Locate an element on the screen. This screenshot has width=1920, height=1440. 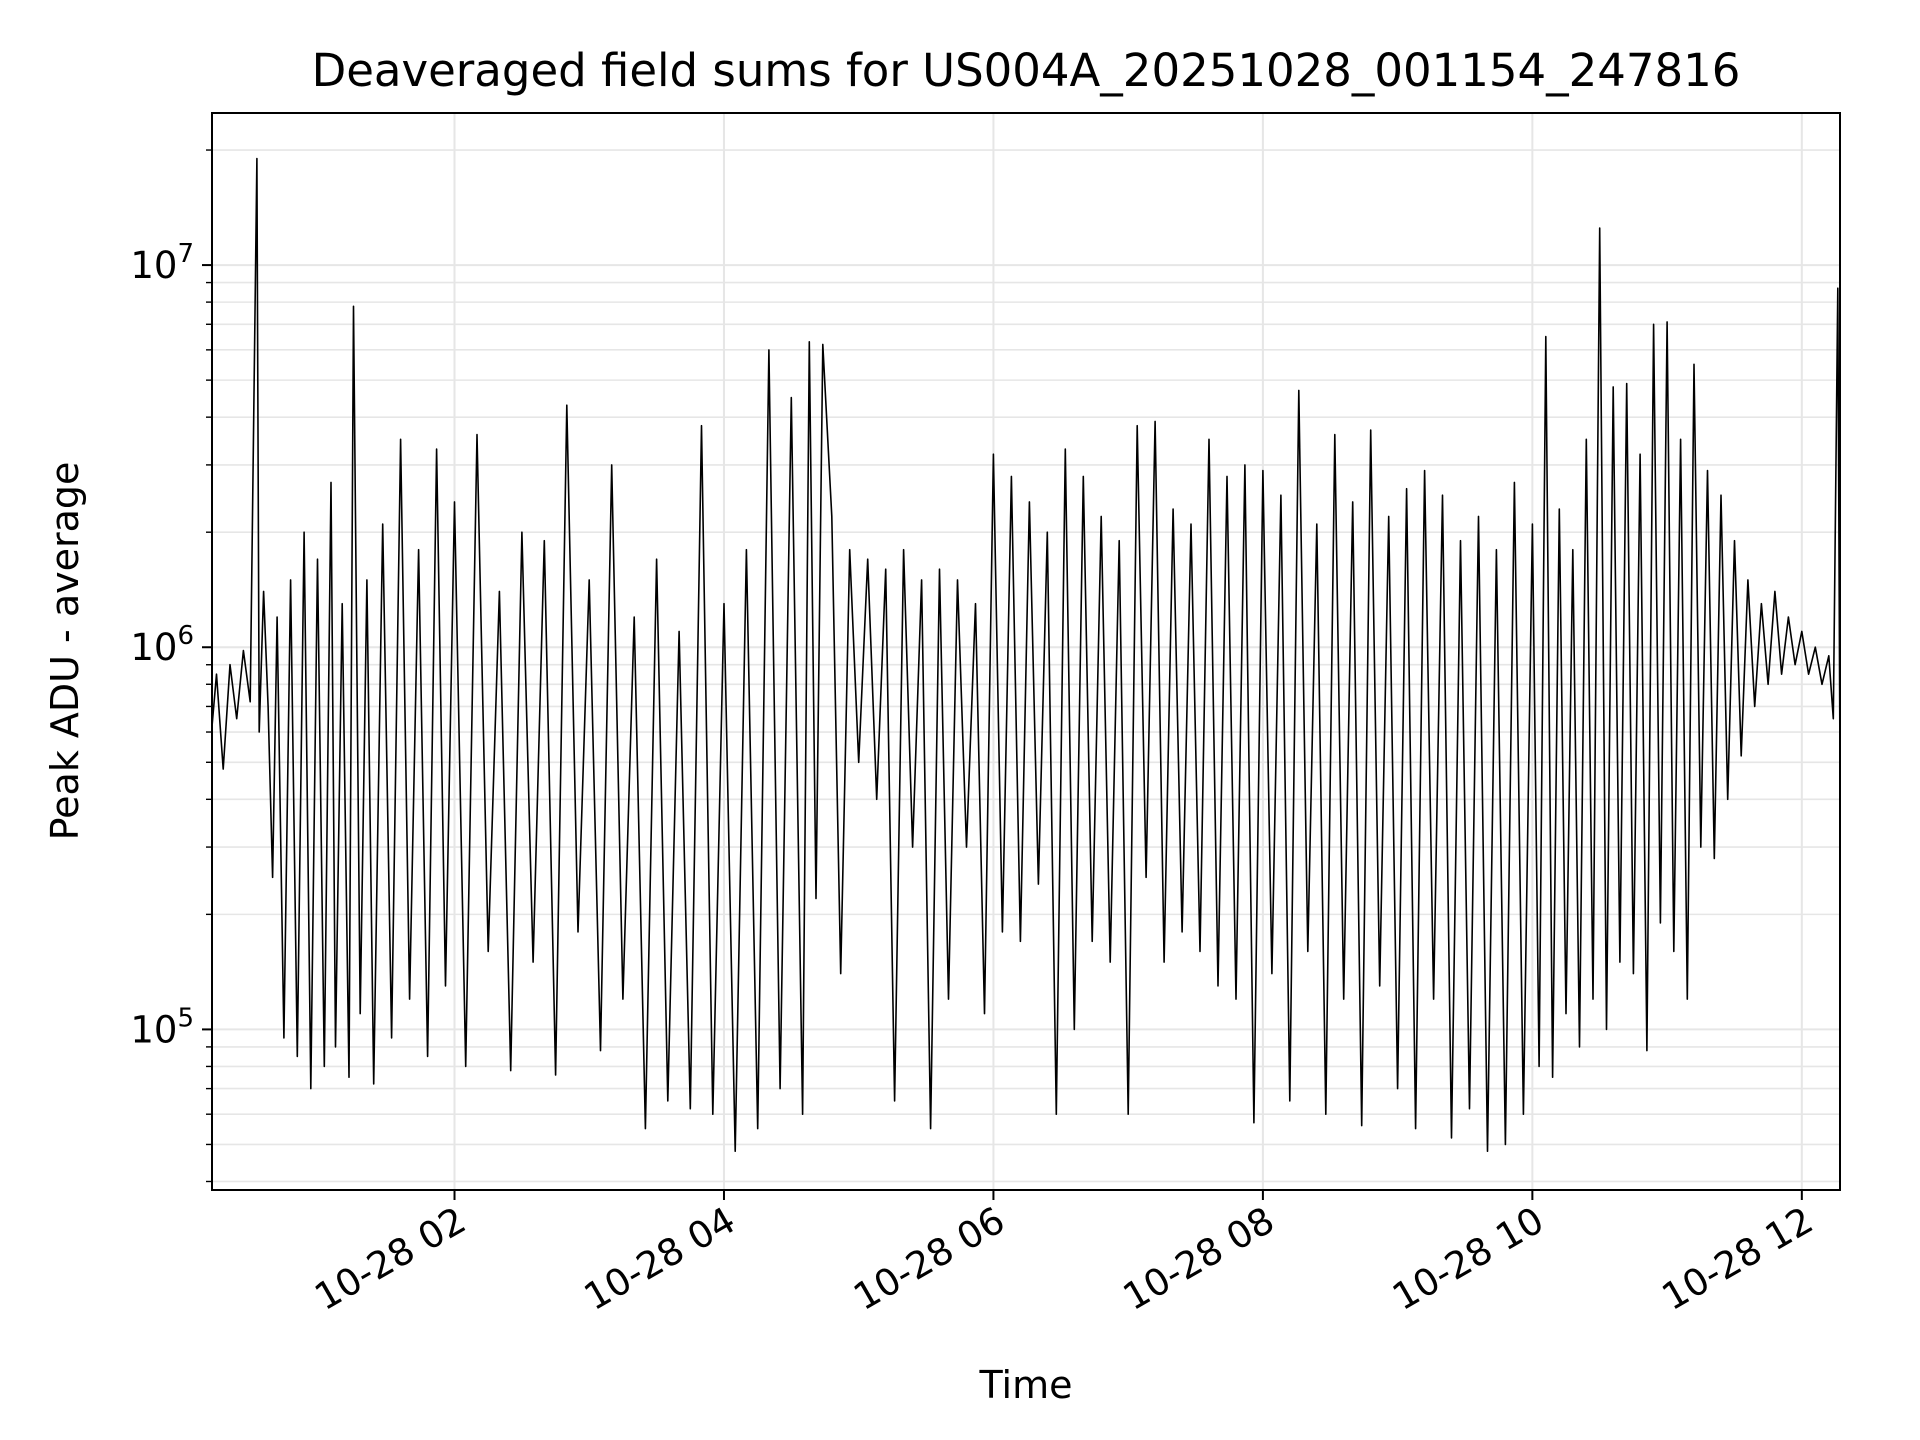
y-tick-label: 10⁷ is located at coordinates (162, 263).